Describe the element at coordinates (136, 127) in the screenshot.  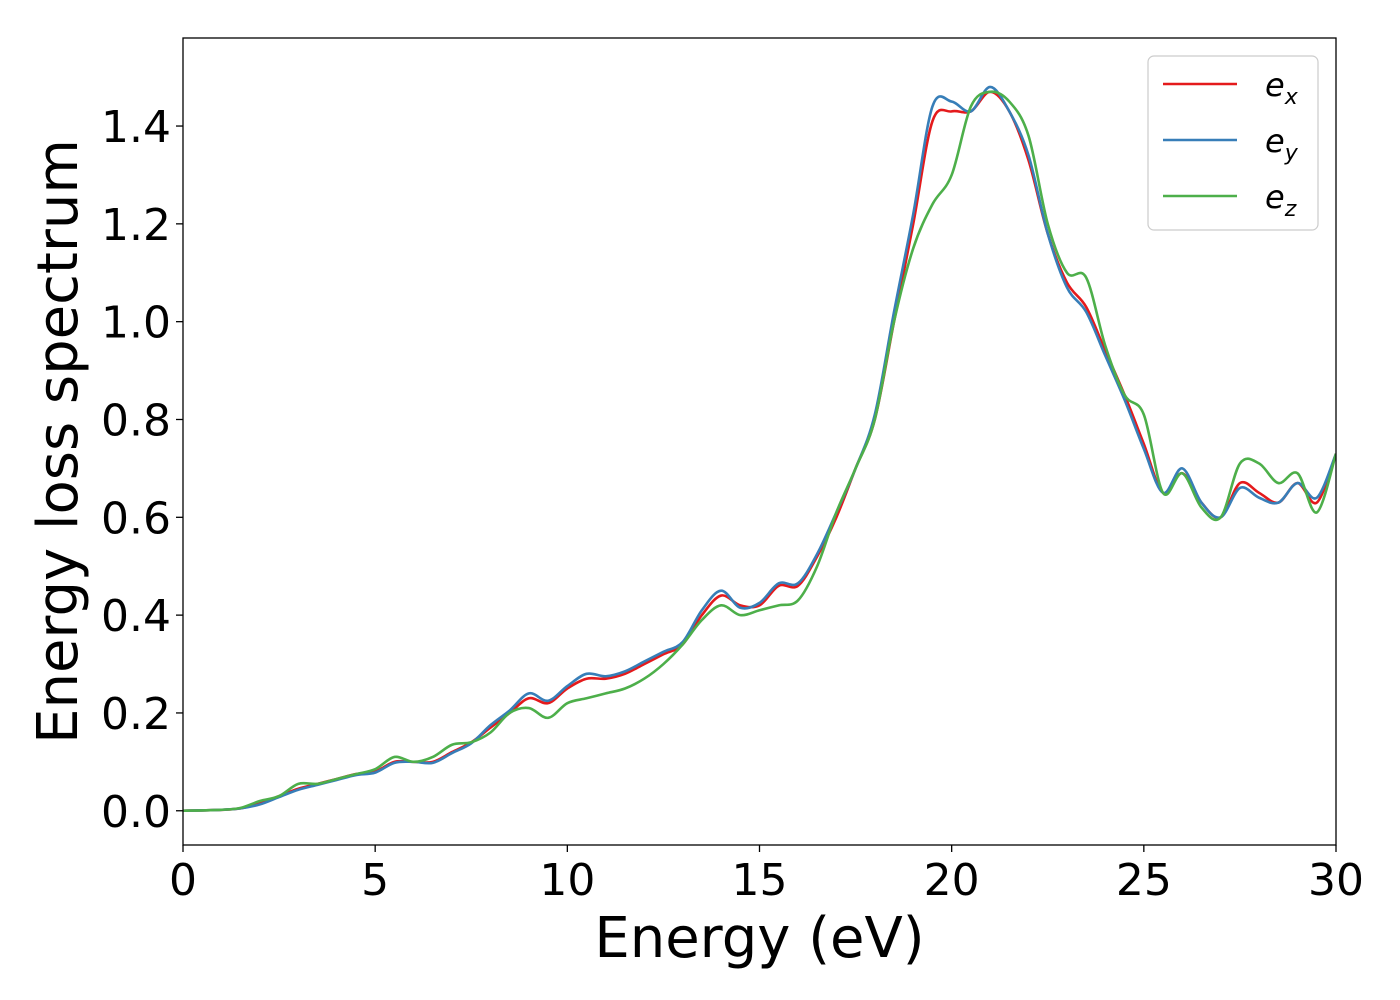
I see `y-tick-label: 1.4` at that location.